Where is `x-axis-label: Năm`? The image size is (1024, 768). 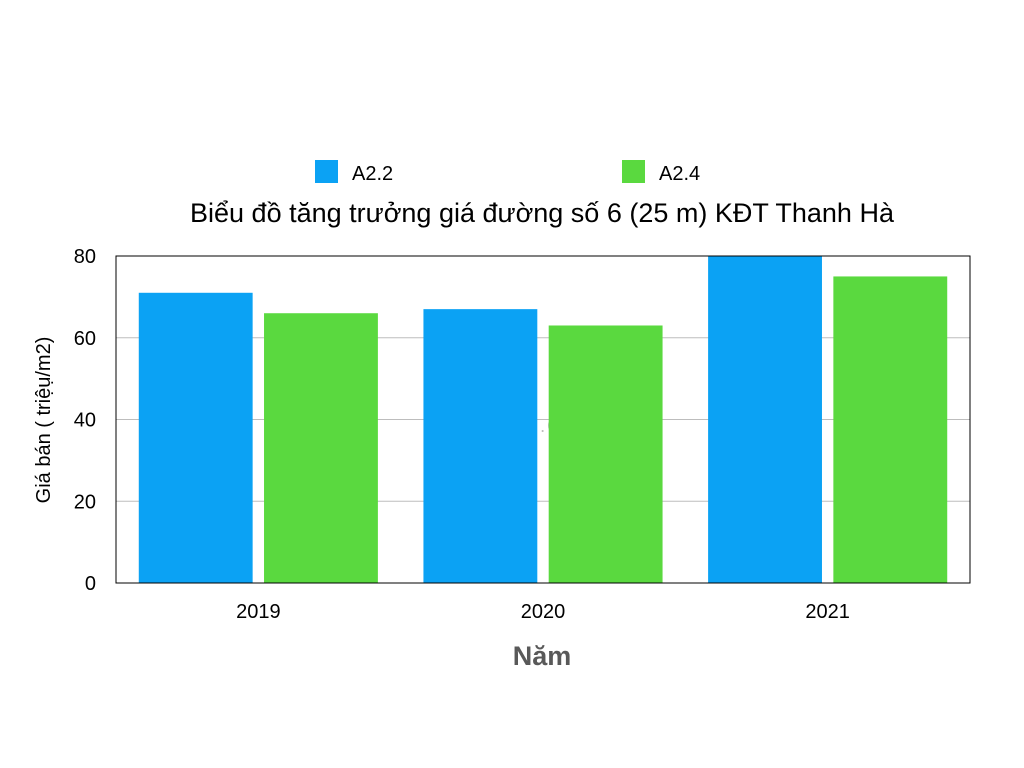
x-axis-label: Năm is located at coordinates (542, 656).